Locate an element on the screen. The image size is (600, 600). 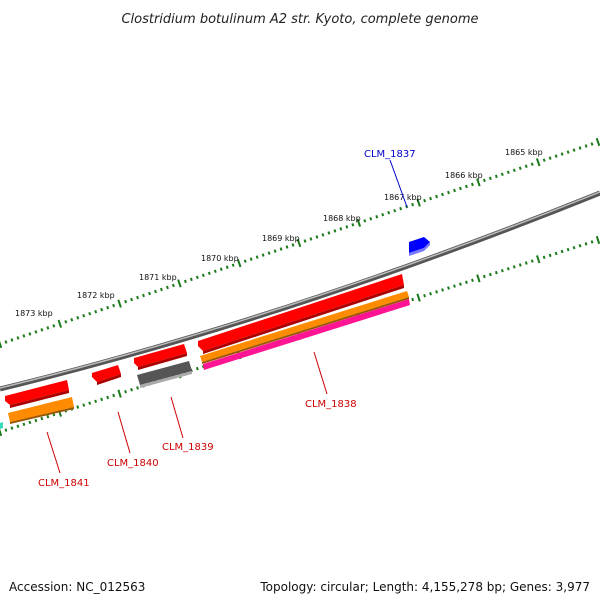
tick-label-1868: 1868 kbp is located at coordinates (342, 218).